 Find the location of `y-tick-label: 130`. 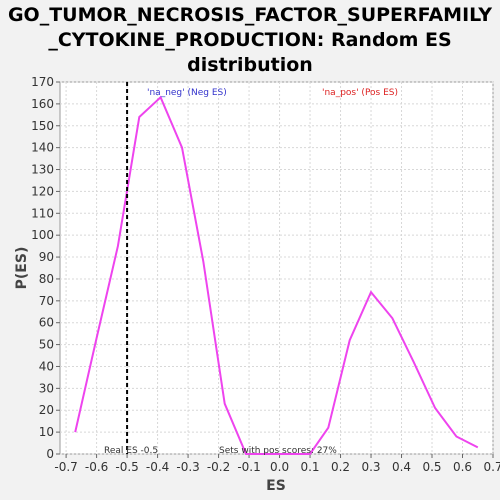

y-tick-label: 130 is located at coordinates (42, 170).